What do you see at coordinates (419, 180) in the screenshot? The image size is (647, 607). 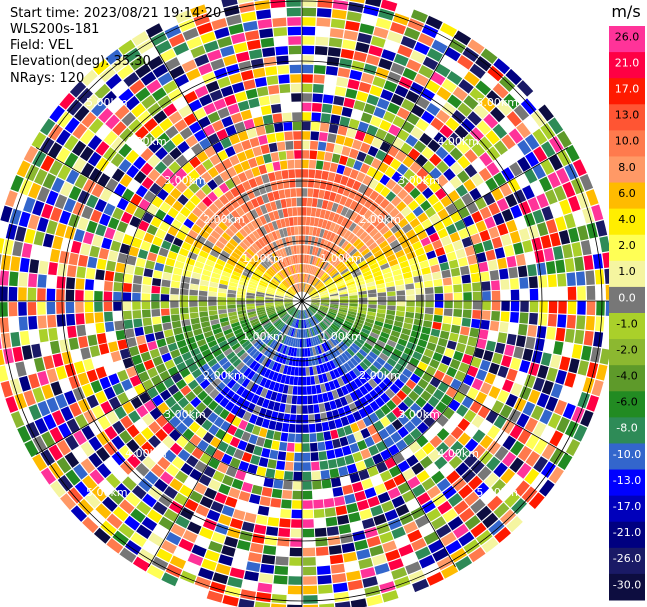 I see `range-ring-label: 3.00km` at bounding box center [419, 180].